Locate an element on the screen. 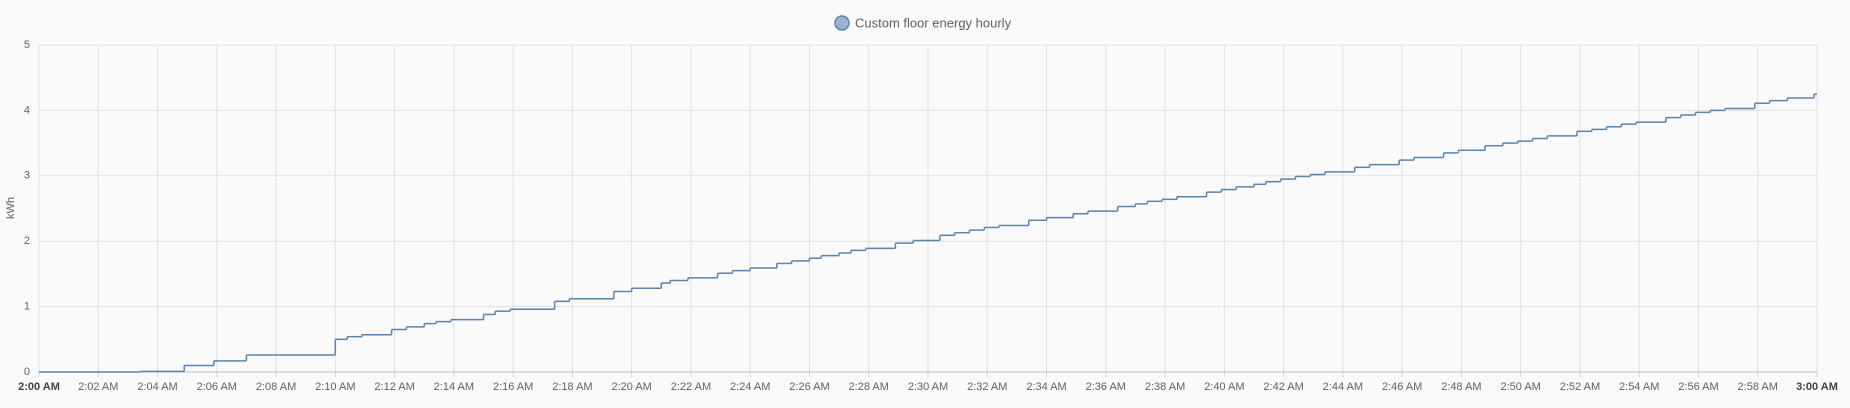 The height and width of the screenshot is (408, 1850). x-tick-label: 2:00 AM is located at coordinates (39, 387).